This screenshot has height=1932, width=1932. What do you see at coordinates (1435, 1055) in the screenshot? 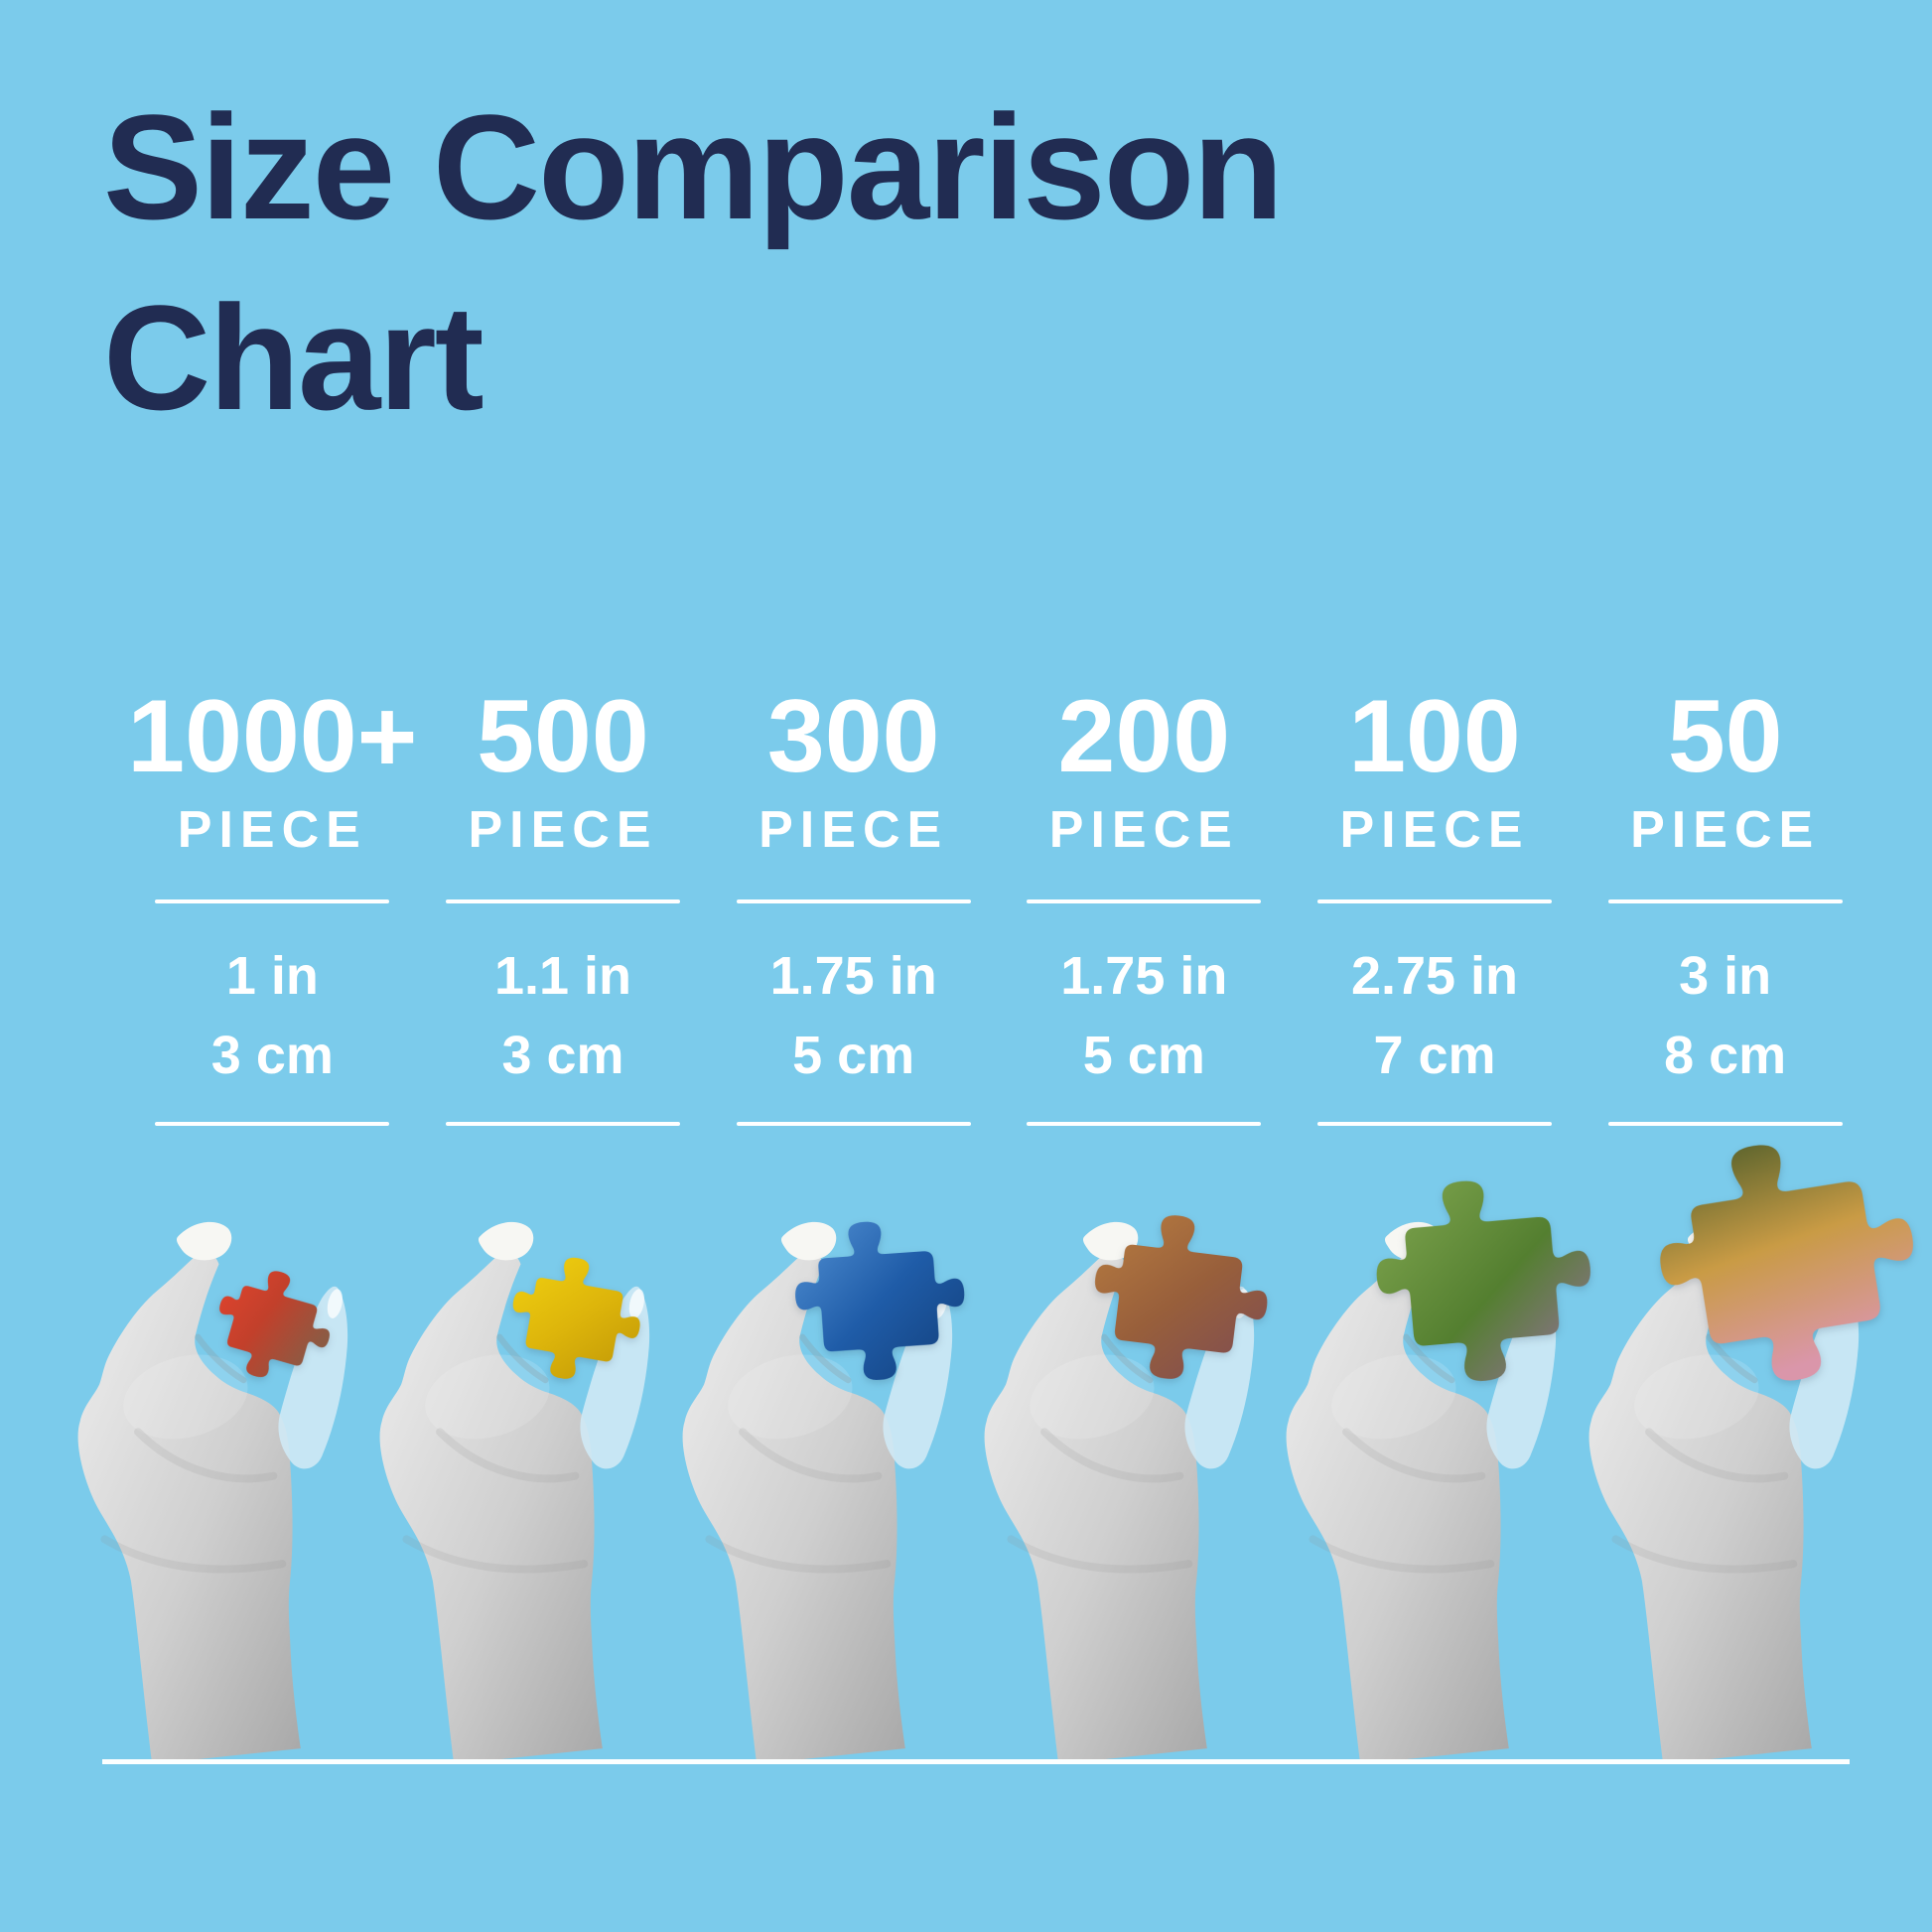
I see `size-cm: 7 cm` at bounding box center [1435, 1055].